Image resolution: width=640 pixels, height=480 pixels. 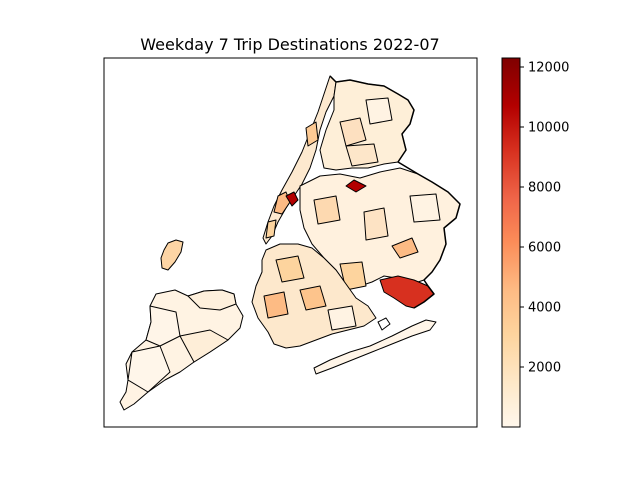 What do you see at coordinates (511, 242) in the screenshot?
I see `colorbar` at bounding box center [511, 242].